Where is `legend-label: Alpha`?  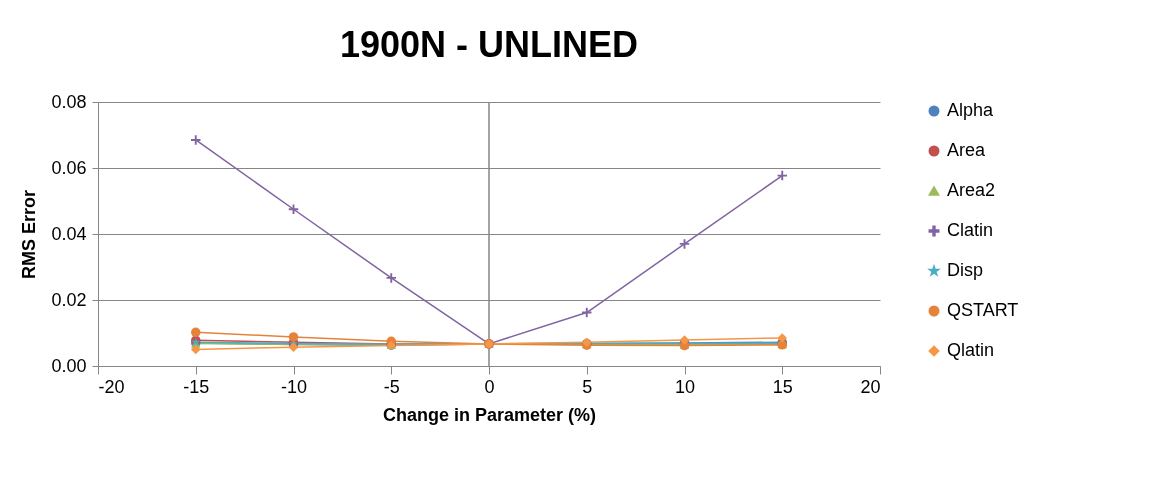 legend-label: Alpha is located at coordinates (971, 110).